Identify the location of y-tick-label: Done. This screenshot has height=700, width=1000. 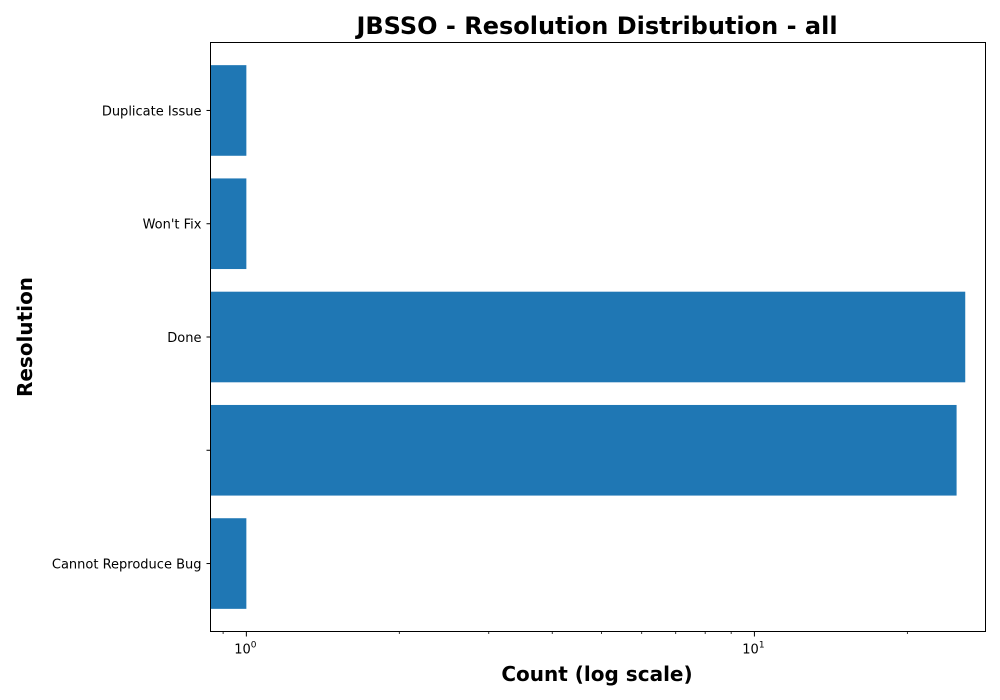
(184, 338).